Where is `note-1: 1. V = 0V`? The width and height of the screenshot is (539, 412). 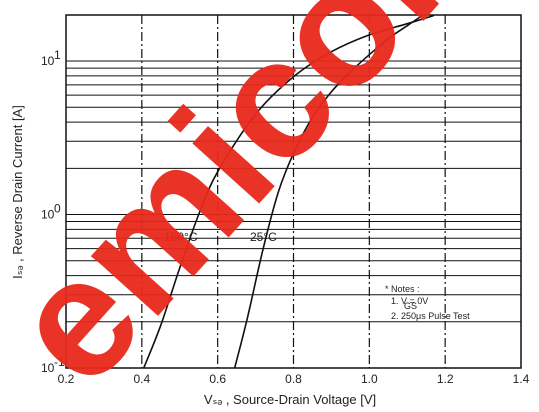
note-1: 1. V = 0V is located at coordinates (409, 301).